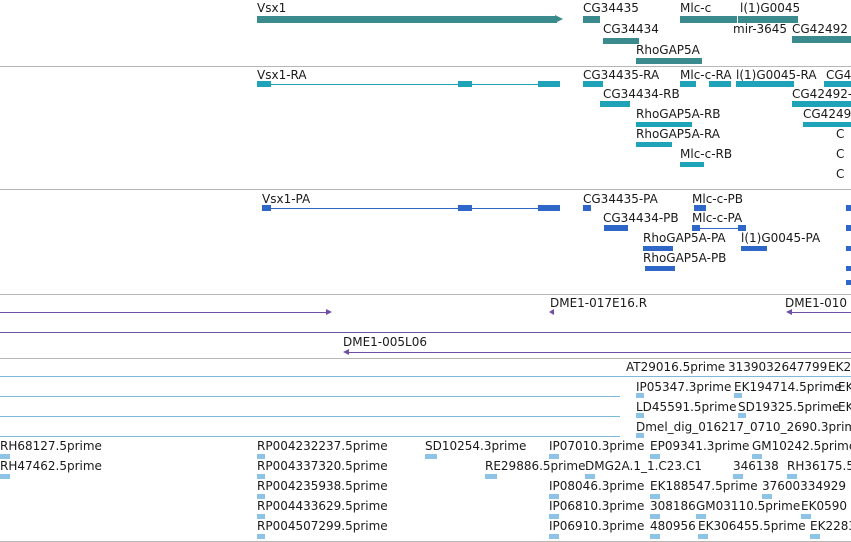  What do you see at coordinates (804, 486) in the screenshot?
I see `est-label: 37600334929` at bounding box center [804, 486].